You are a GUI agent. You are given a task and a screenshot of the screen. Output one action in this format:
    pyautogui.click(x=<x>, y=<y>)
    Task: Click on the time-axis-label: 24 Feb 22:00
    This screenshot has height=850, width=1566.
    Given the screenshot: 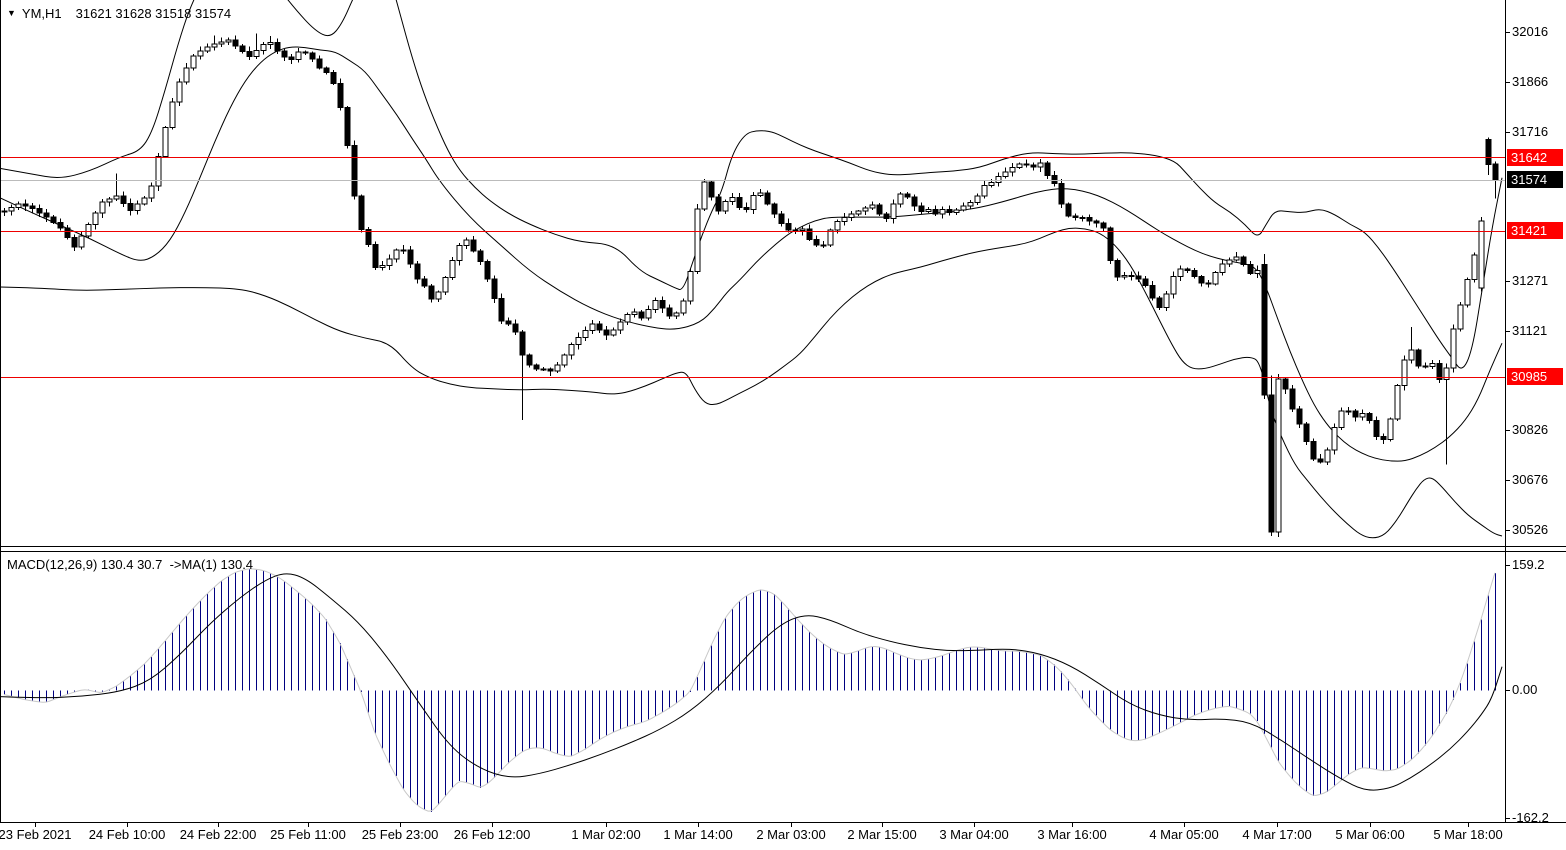 What is the action you would take?
    pyautogui.click(x=218, y=834)
    